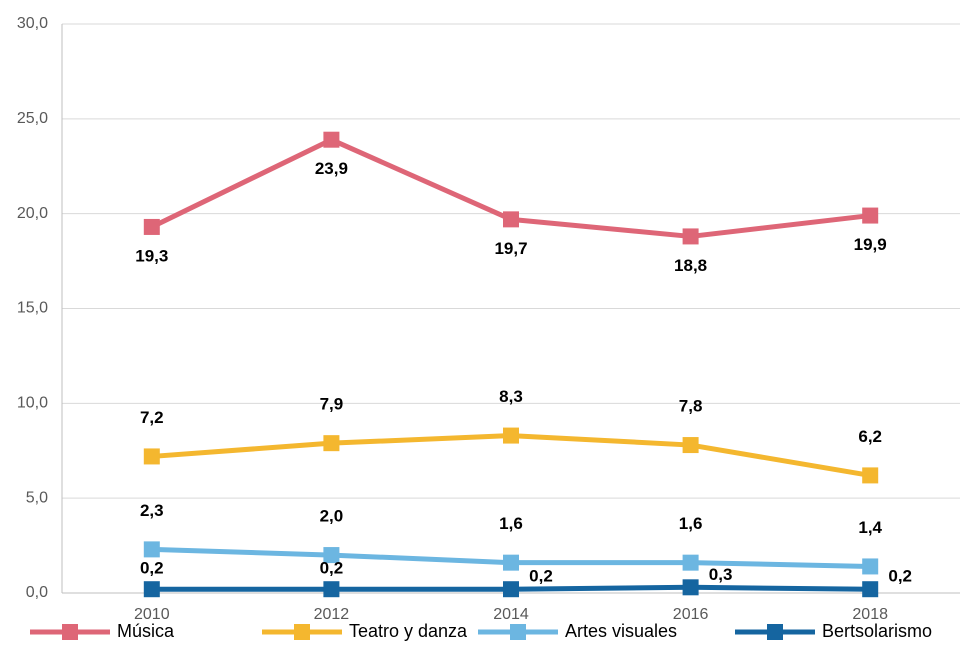 Image resolution: width=960 pixels, height=671 pixels. I want to click on y-tick-label: 25,0, so click(32, 118).